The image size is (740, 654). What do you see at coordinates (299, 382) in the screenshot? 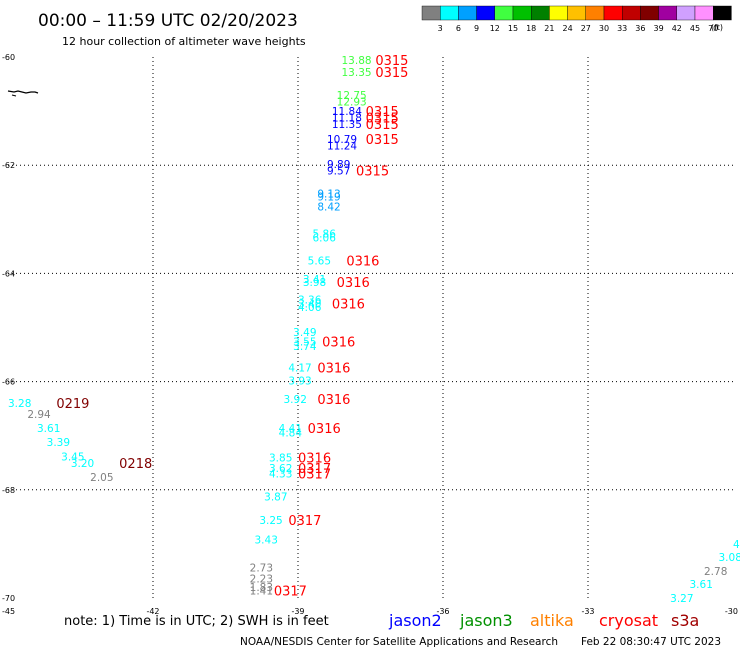
I see `wave-height-label: 3.93` at bounding box center [299, 382].